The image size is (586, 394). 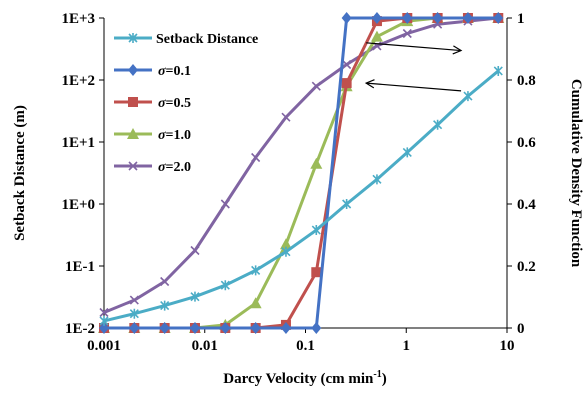 What do you see at coordinates (304, 378) in the screenshot?
I see `x-axis-title: Darcy Velocity (cm min-1)` at bounding box center [304, 378].